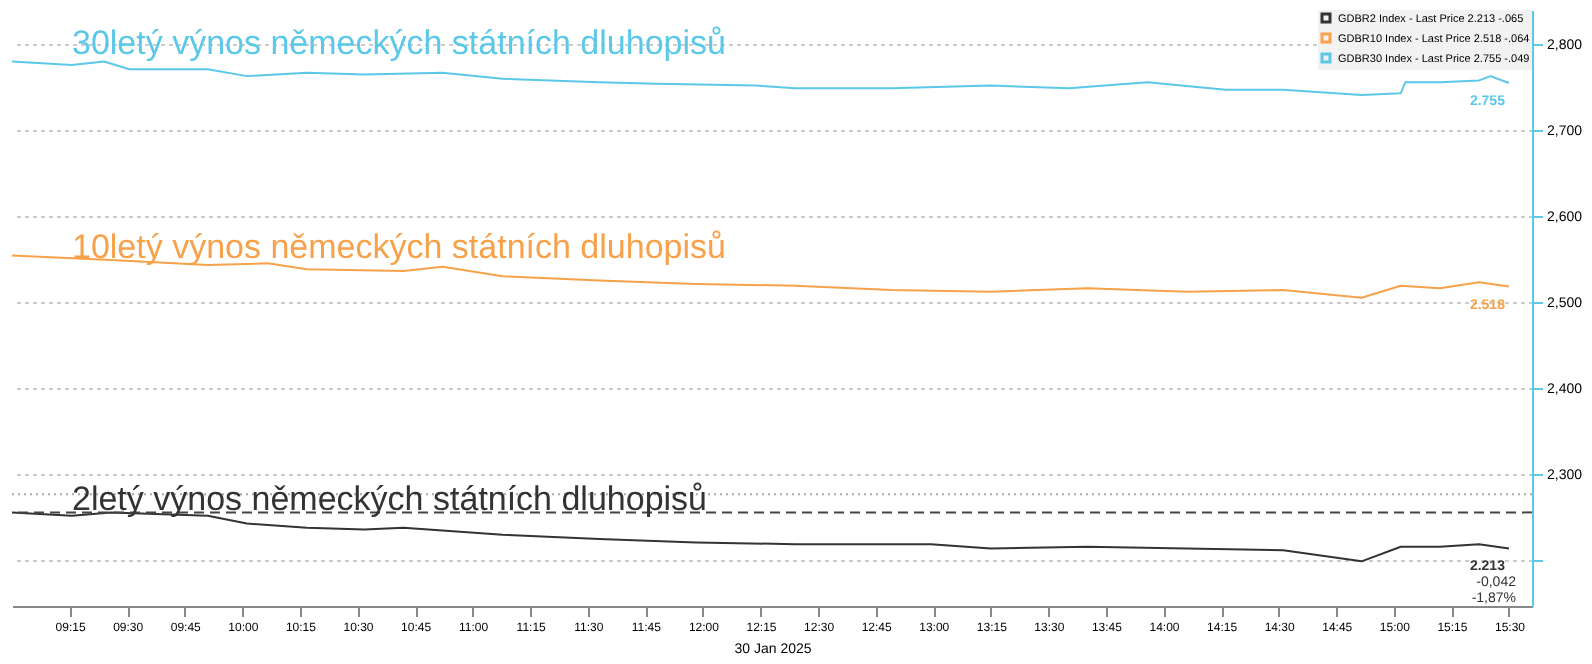 This screenshot has width=1592, height=664. What do you see at coordinates (399, 43) in the screenshot?
I see `annotation: 30letý výnos německých státních dluhopisů` at bounding box center [399, 43].